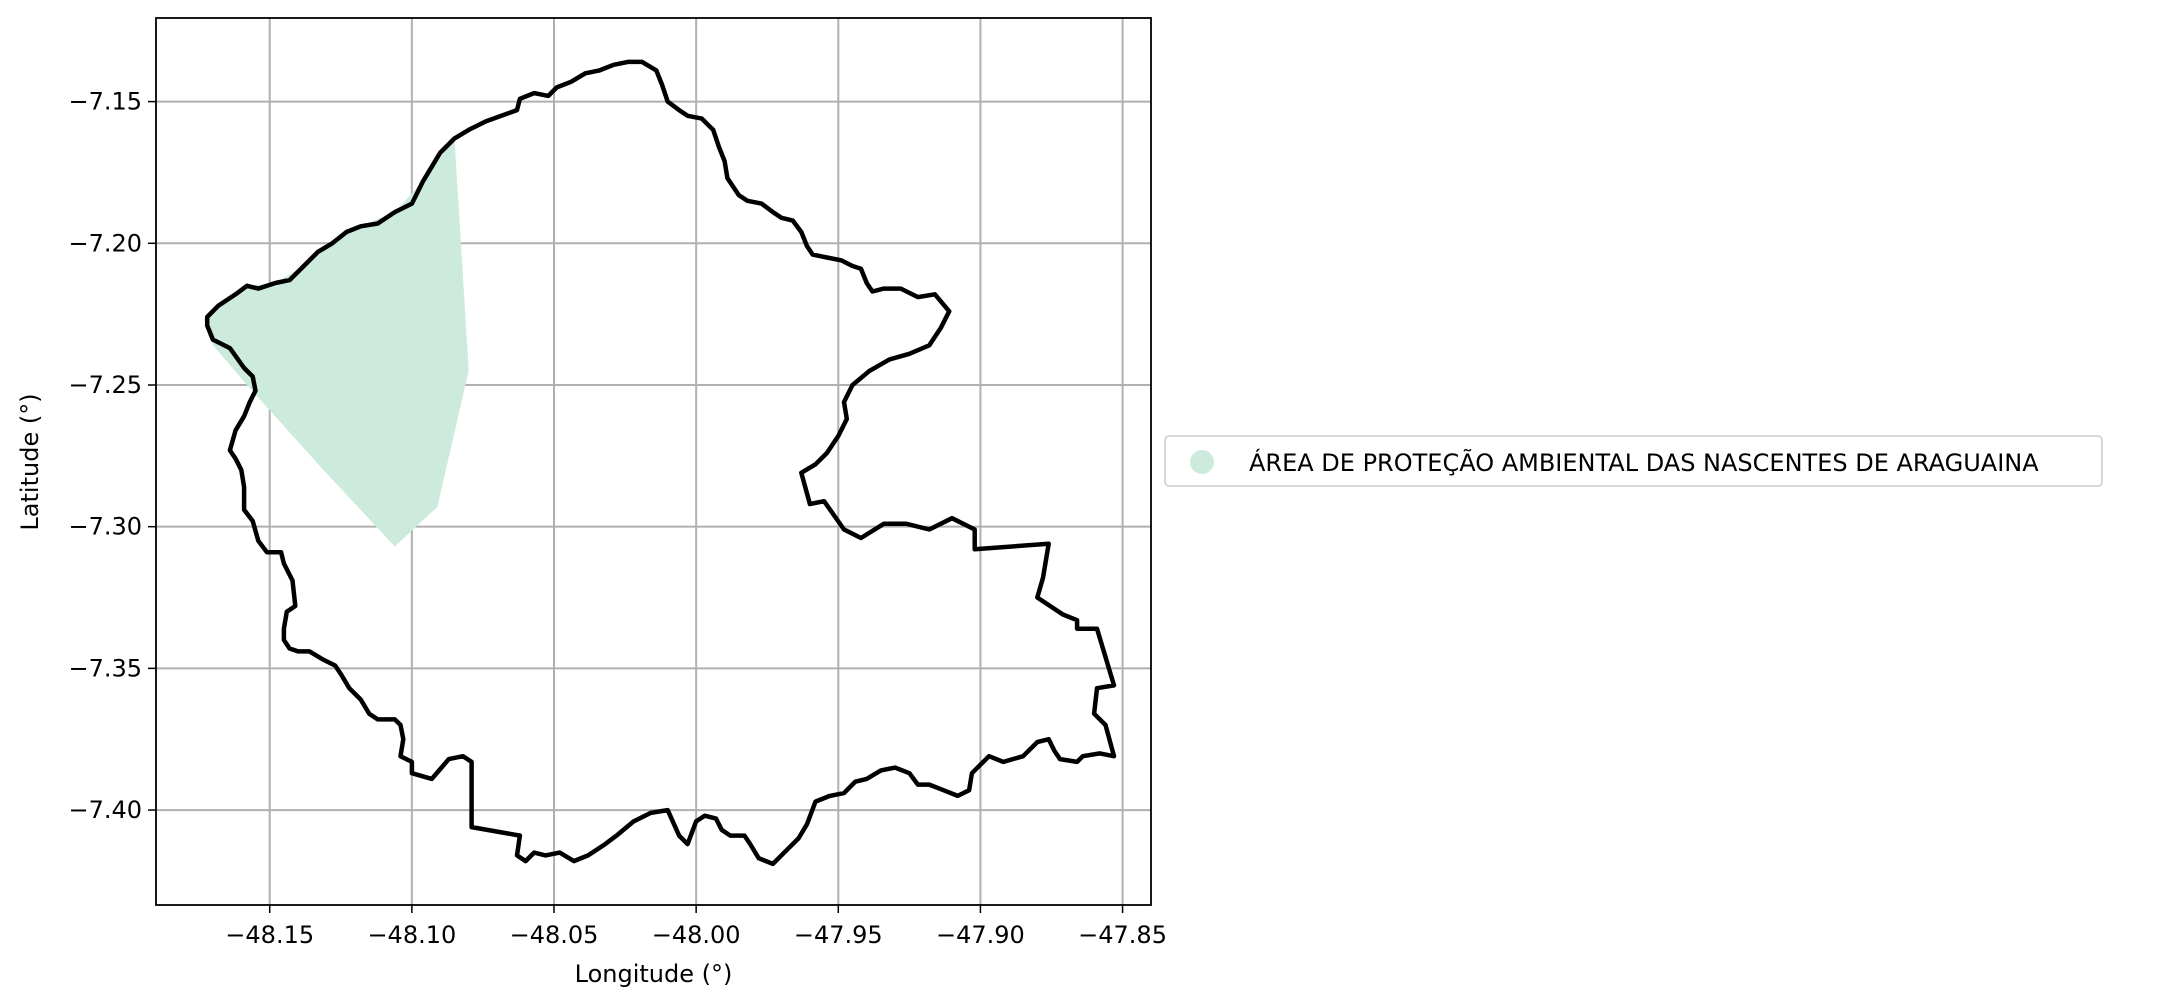 The image size is (2157, 1006). What do you see at coordinates (105, 243) in the screenshot?
I see `y-tick-label: −7.20` at bounding box center [105, 243].